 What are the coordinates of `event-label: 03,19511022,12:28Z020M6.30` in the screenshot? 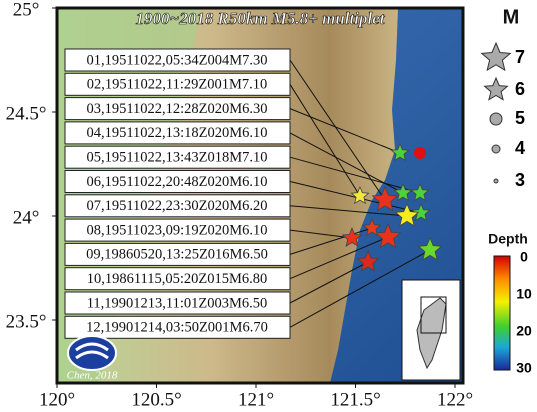 It's located at (176, 109).